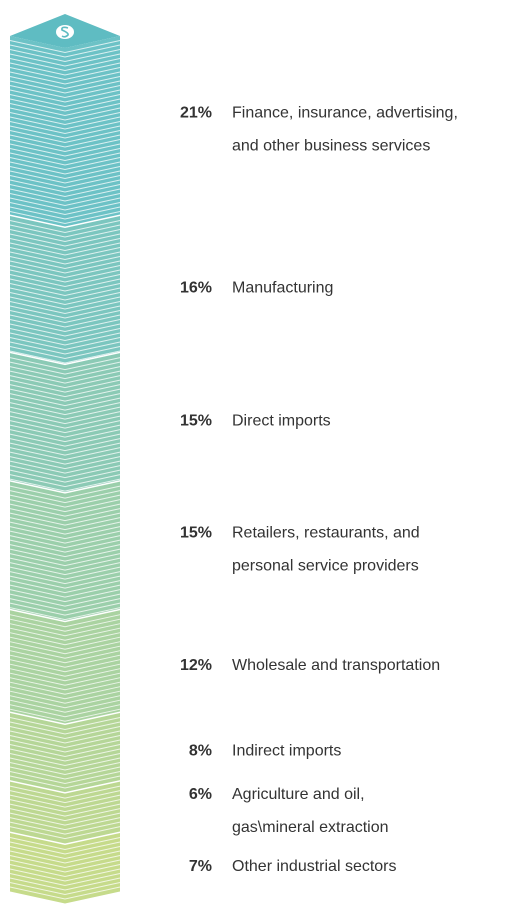 Image resolution: width=519 pixels, height=915 pixels. What do you see at coordinates (345, 113) in the screenshot?
I see `category-label: Finance, insurance, advertising,` at bounding box center [345, 113].